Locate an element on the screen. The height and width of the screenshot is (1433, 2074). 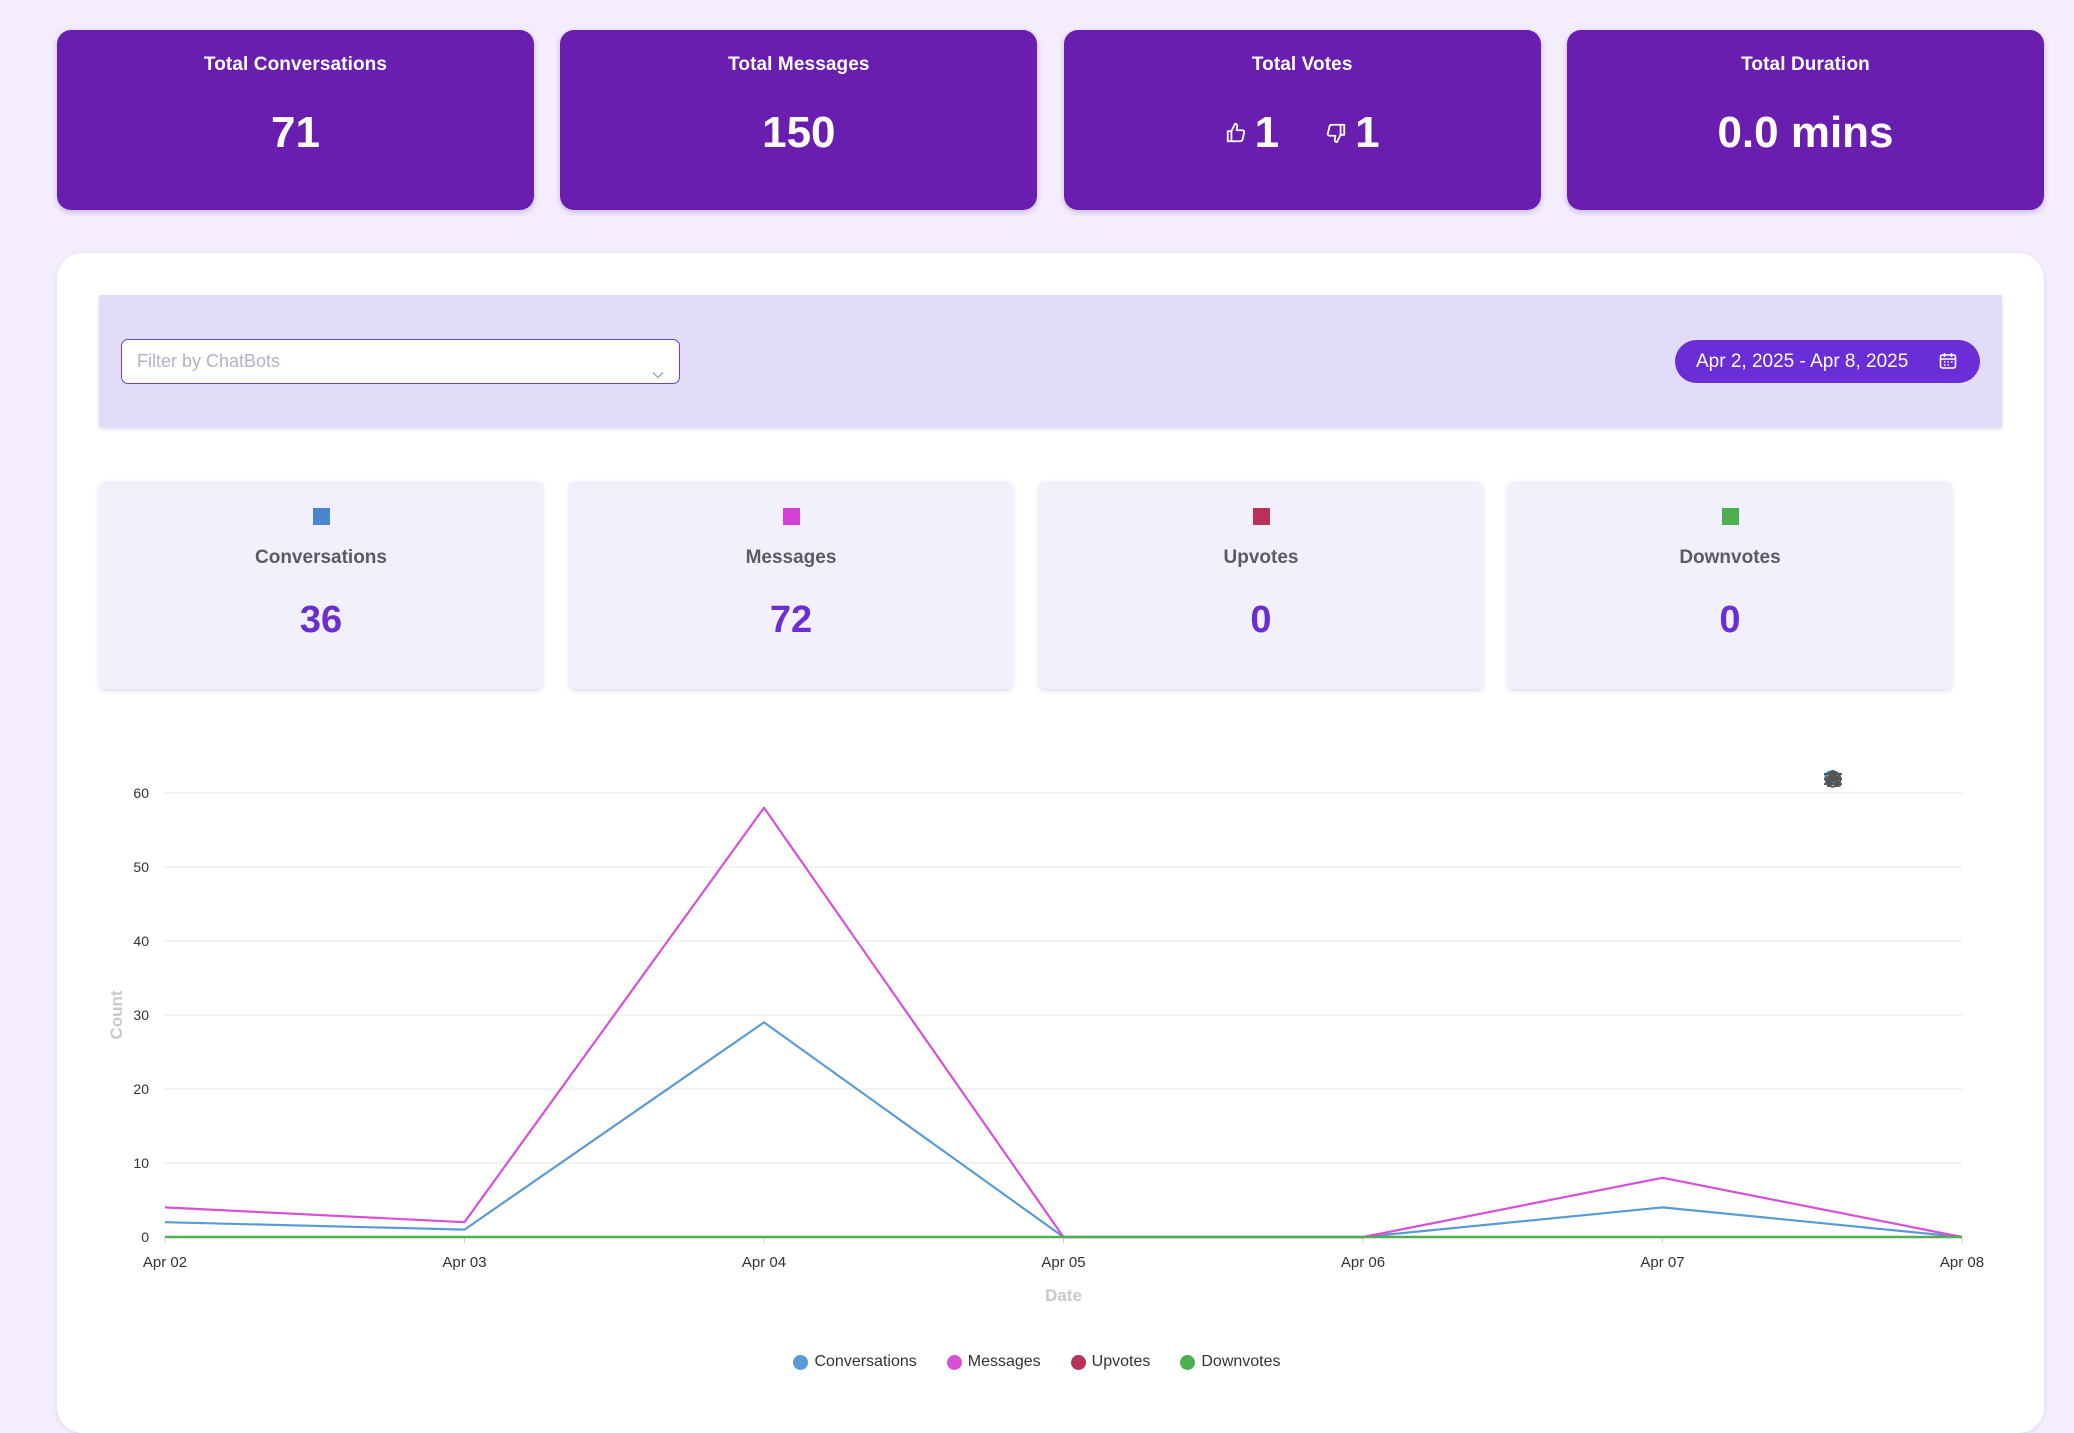
chevron-down-icon is located at coordinates (658, 376).